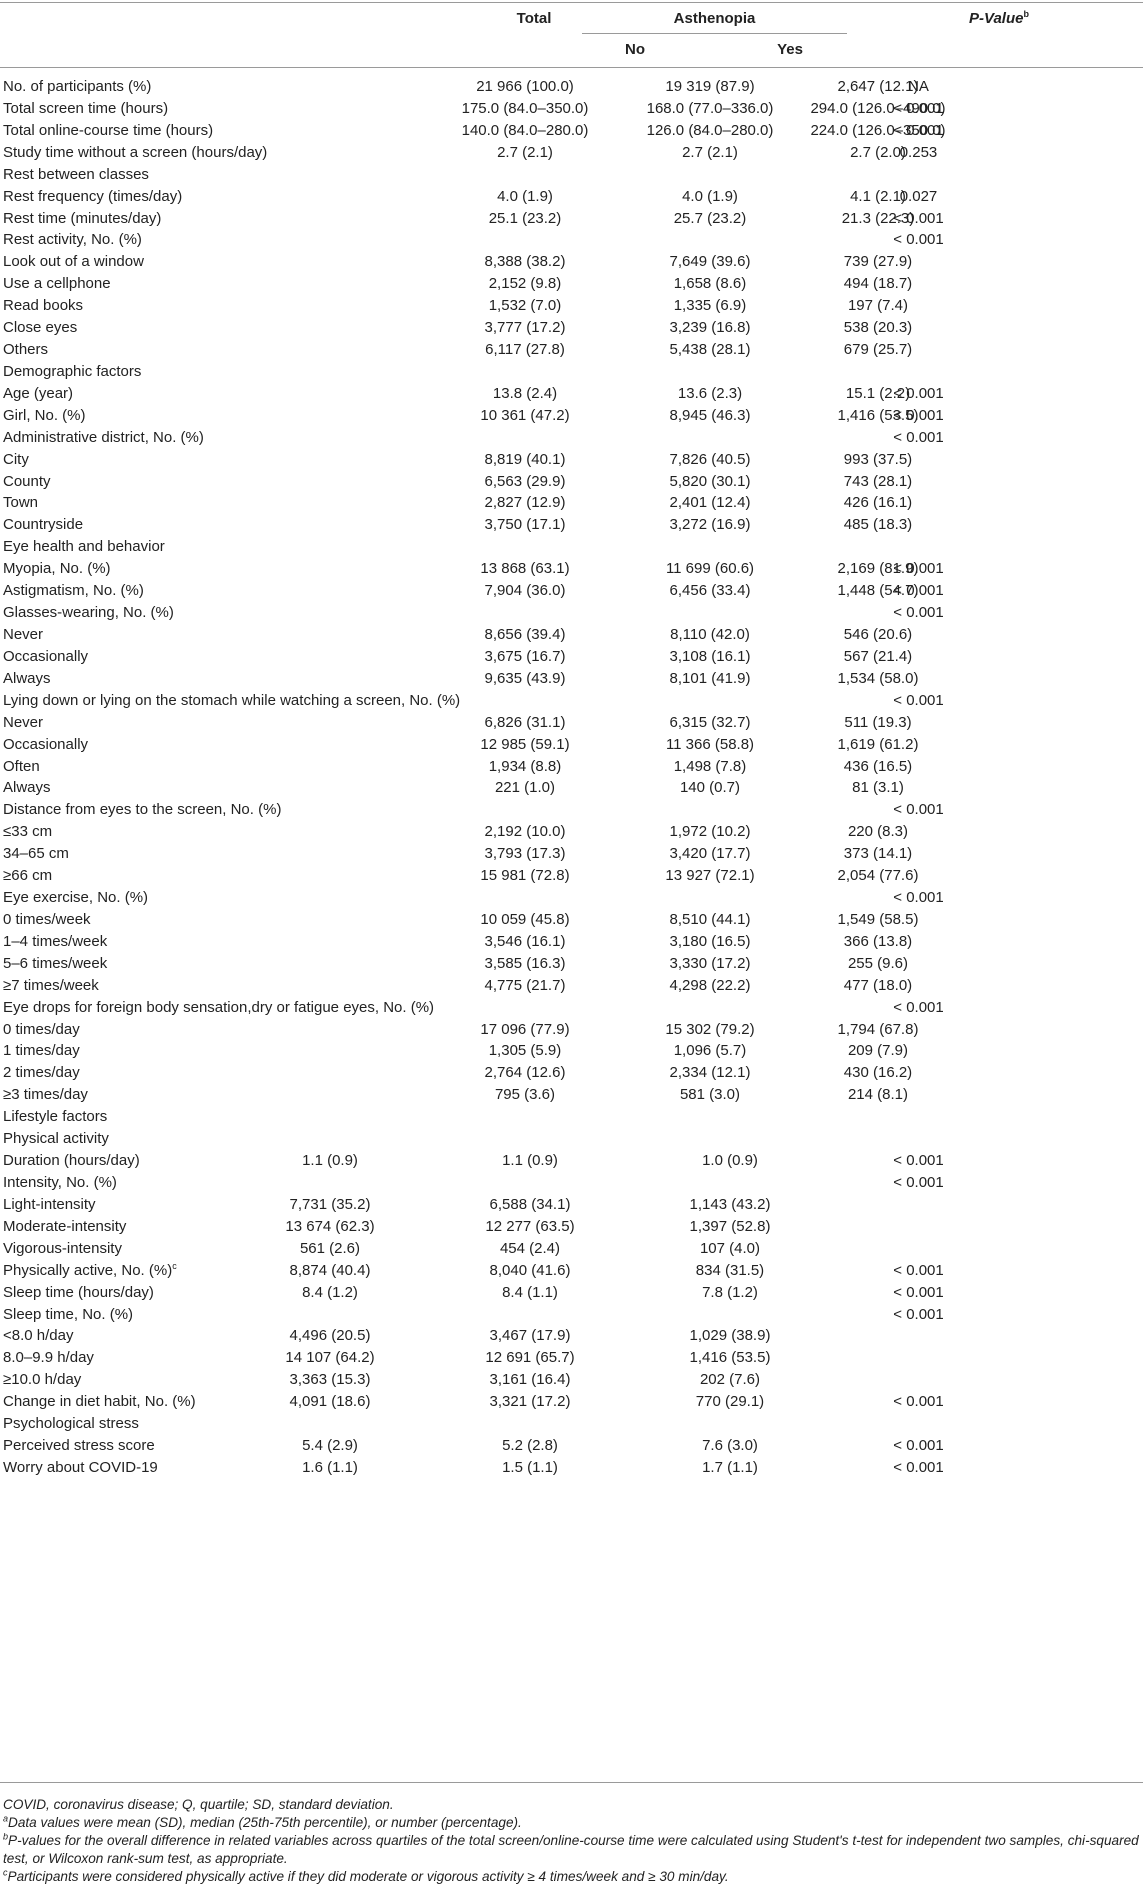  Describe the element at coordinates (65, 1226) in the screenshot. I see `row-label: Moderate-intensity` at that location.